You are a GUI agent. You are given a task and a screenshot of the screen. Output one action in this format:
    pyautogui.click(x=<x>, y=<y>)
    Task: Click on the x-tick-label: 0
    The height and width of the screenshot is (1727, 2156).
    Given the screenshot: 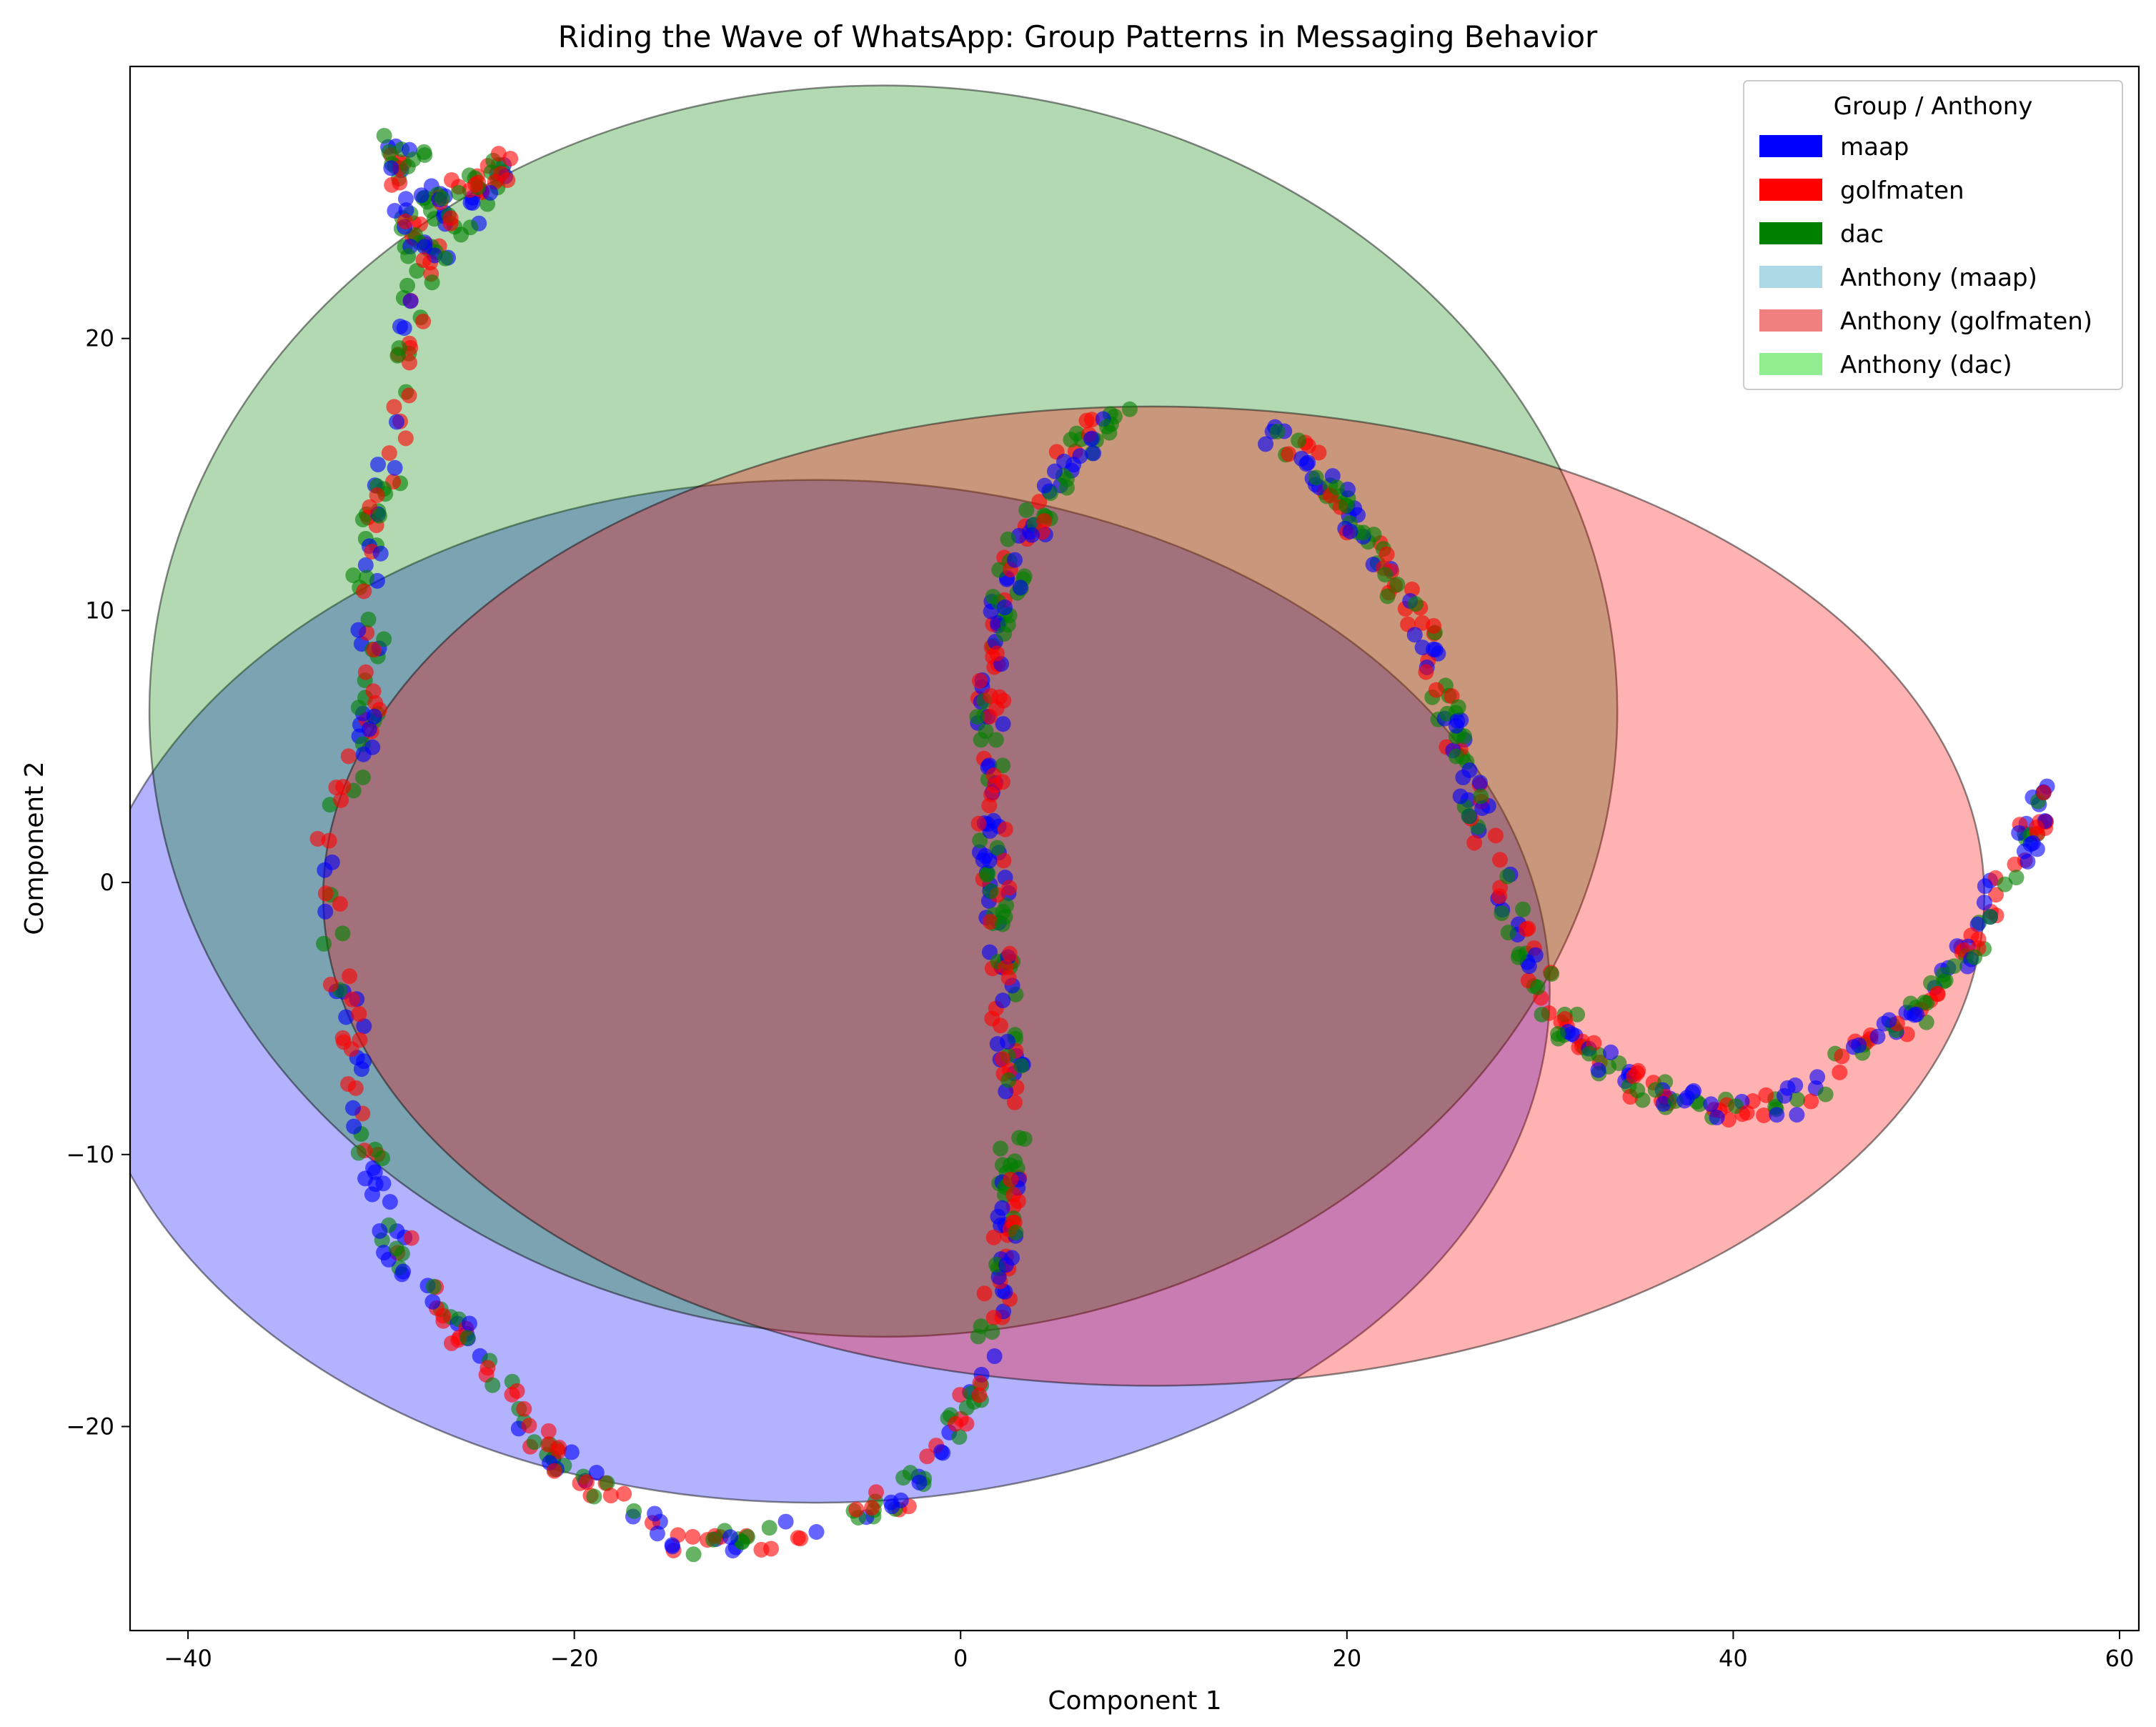 What is the action you would take?
    pyautogui.click(x=960, y=1658)
    